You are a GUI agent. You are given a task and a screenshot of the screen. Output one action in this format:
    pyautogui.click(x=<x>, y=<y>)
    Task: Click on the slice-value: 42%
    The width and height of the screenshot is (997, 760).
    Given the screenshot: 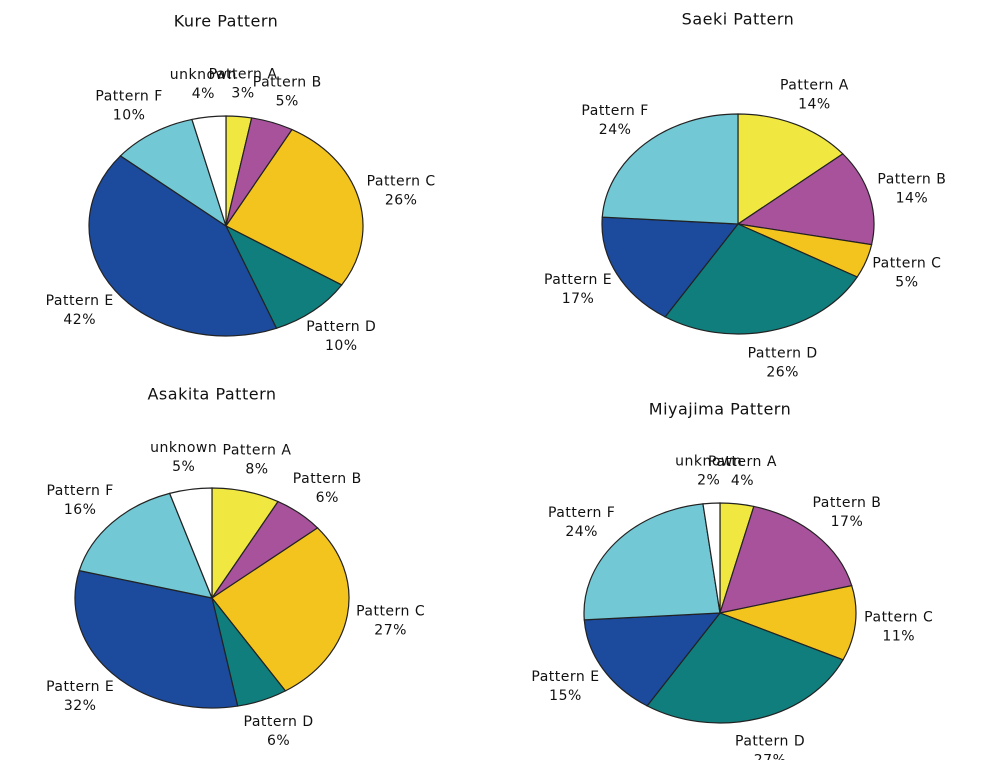 What is the action you would take?
    pyautogui.click(x=79, y=320)
    